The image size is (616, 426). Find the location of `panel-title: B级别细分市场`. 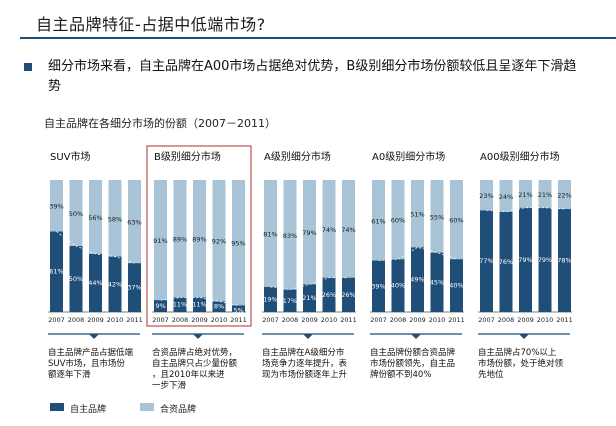

panel-title: B级别细分市场 is located at coordinates (187, 156).